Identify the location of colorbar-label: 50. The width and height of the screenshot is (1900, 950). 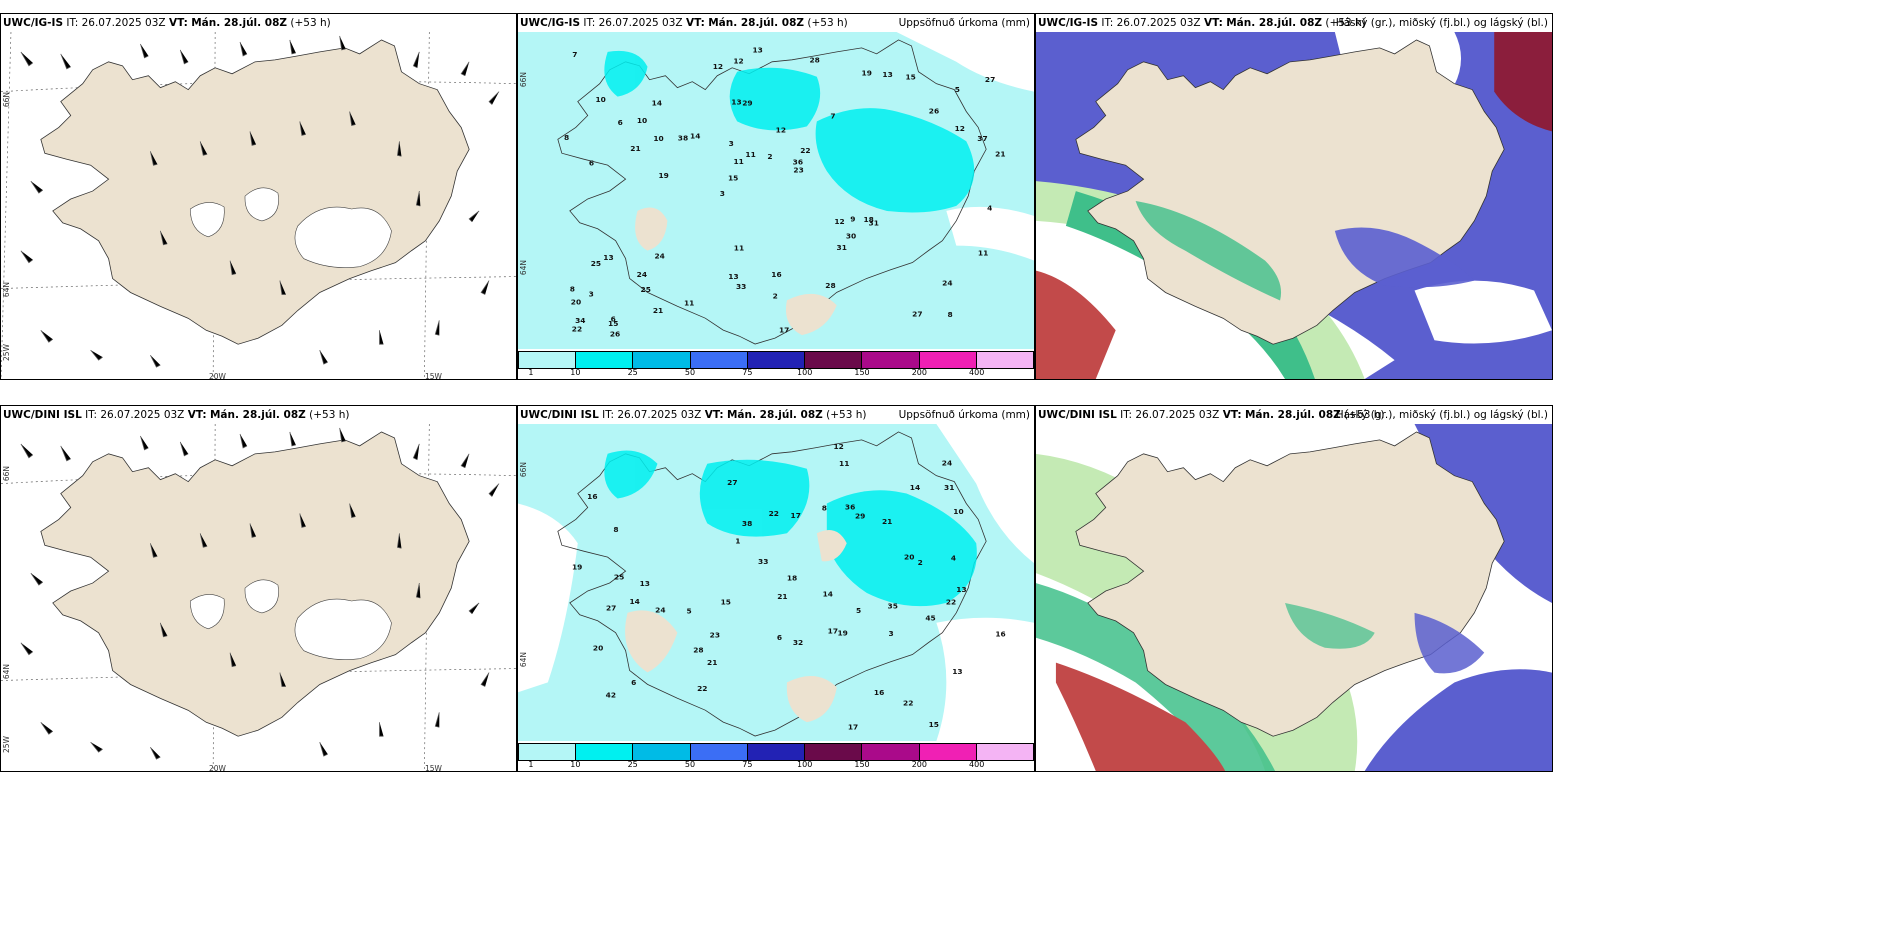
(690, 764).